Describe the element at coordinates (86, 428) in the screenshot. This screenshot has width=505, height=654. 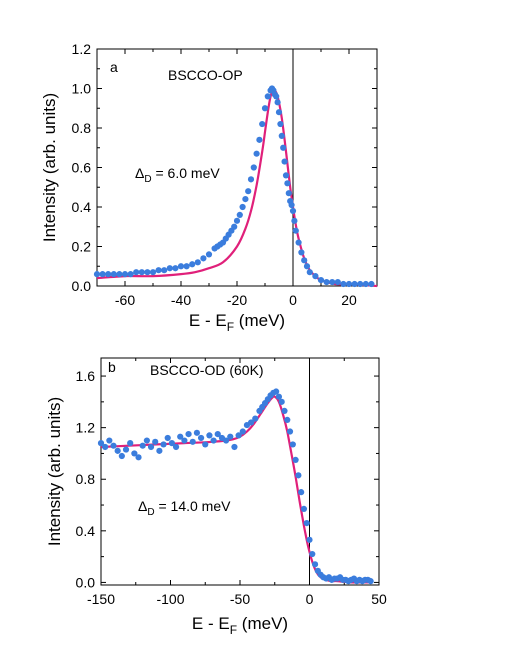
I see `y-tick-label: 1.2` at that location.